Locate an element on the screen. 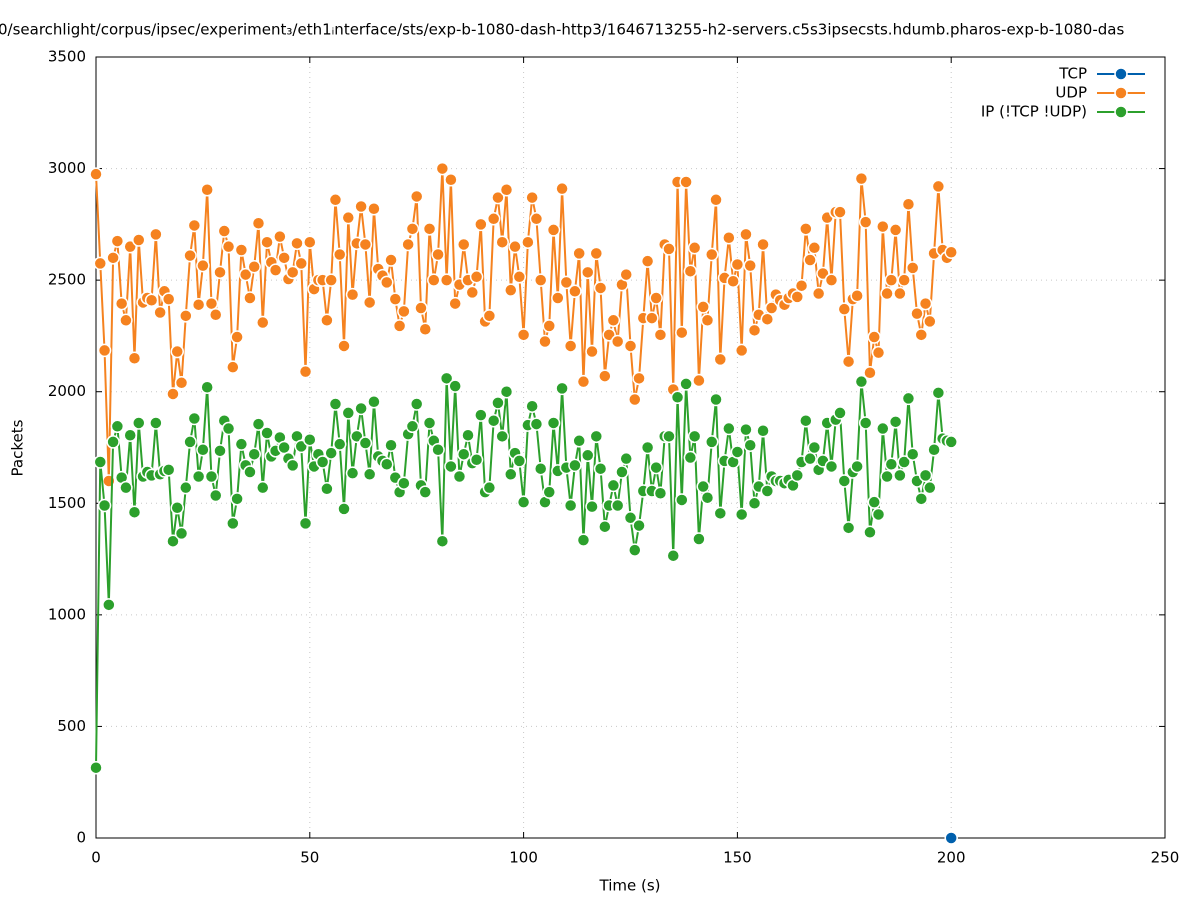 The image size is (1197, 900). x-tick-label: 50 is located at coordinates (309, 858).